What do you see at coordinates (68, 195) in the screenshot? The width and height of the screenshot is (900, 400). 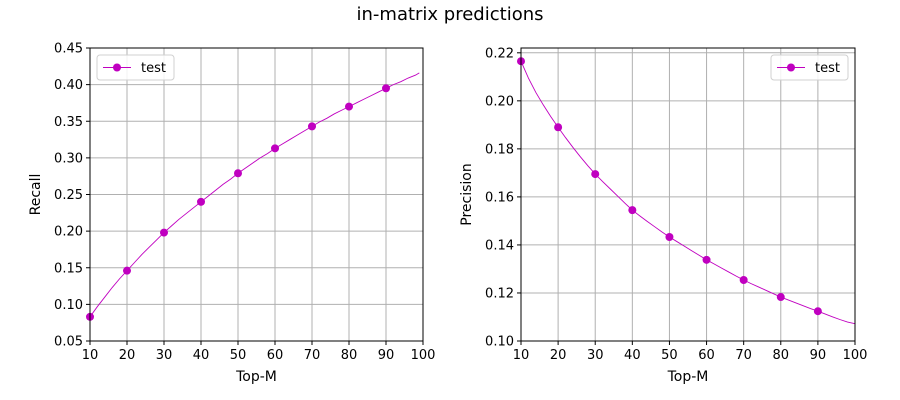 I see `y-tick-label: 0.25` at bounding box center [68, 195].